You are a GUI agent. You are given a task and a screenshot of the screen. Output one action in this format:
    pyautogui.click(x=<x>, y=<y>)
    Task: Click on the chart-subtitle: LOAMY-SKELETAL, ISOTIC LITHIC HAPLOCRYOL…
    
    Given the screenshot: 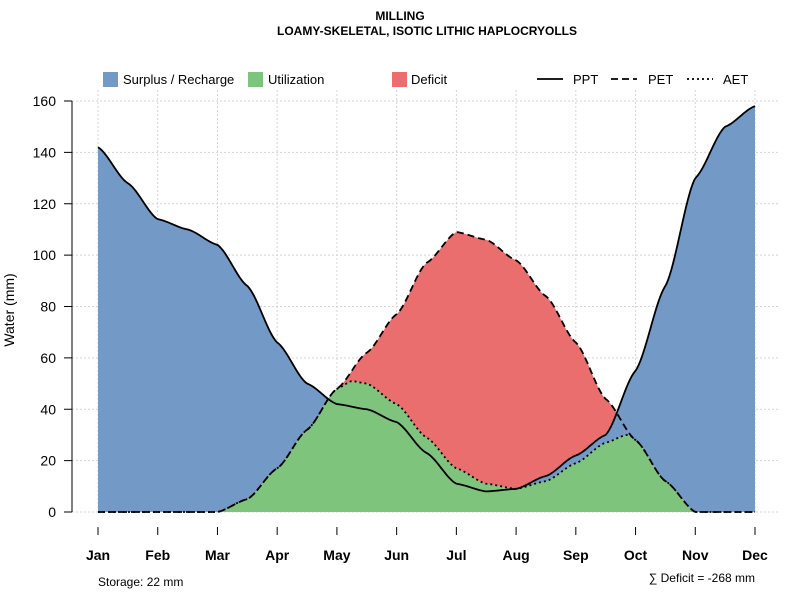 What is the action you would take?
    pyautogui.click(x=427, y=31)
    